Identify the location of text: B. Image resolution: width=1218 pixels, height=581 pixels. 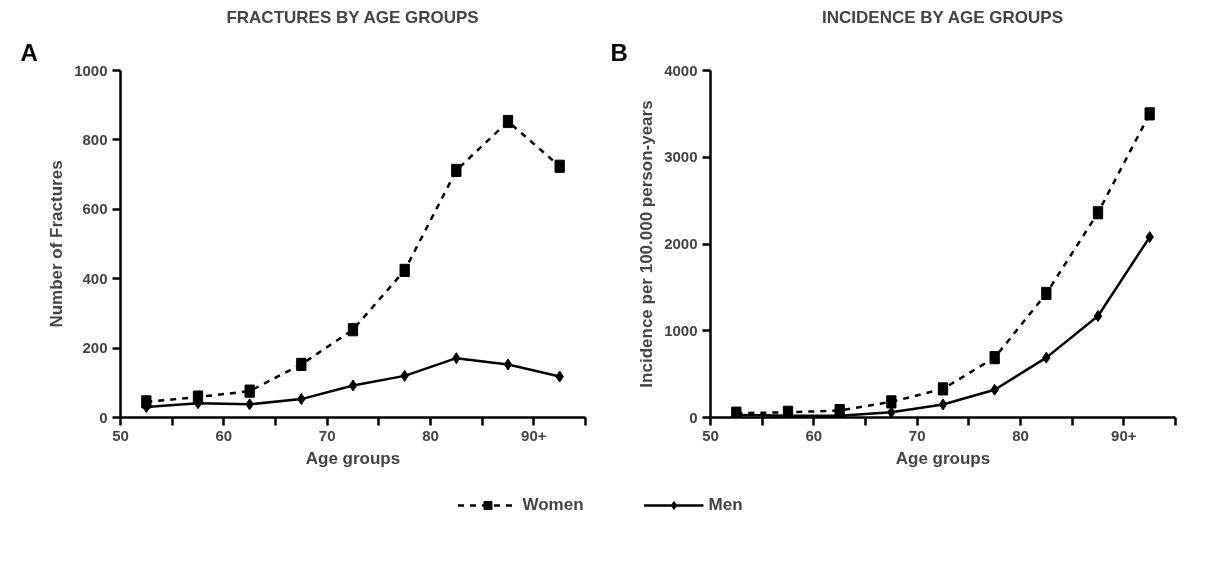
(619, 52).